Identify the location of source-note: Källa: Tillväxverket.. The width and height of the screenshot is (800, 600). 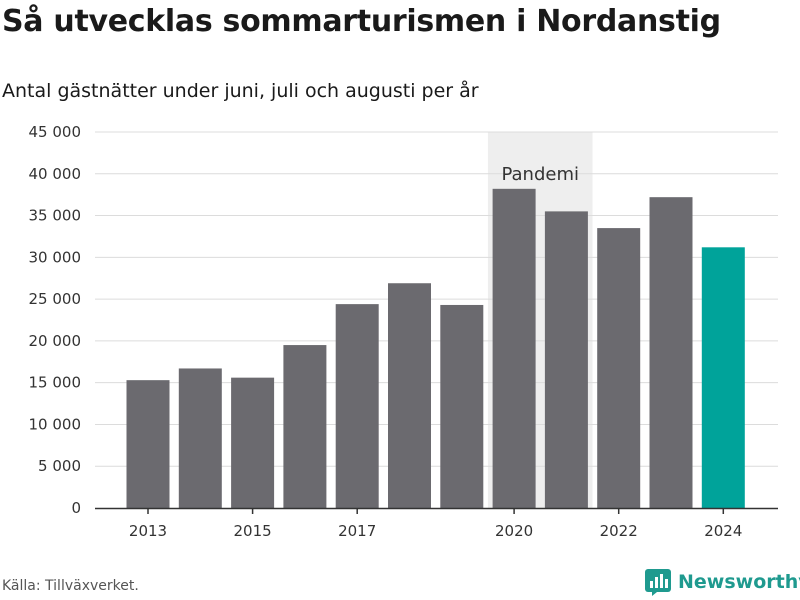
(70, 586).